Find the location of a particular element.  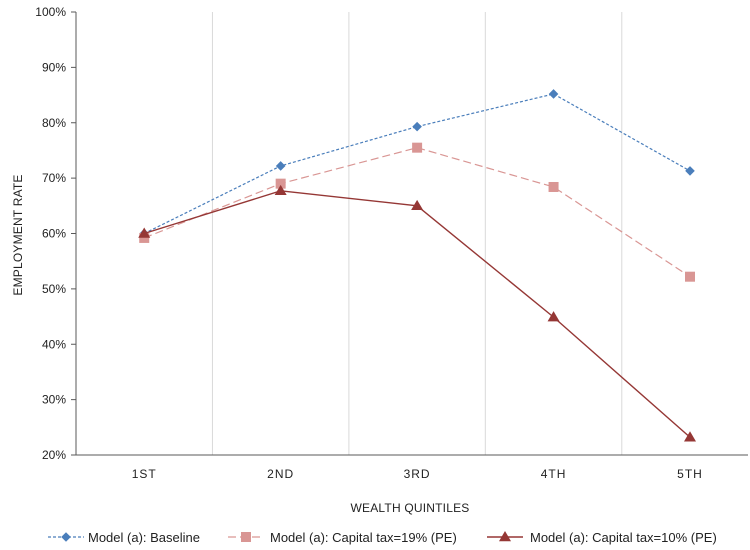

x-tick-label: 2ND is located at coordinates (280, 474).